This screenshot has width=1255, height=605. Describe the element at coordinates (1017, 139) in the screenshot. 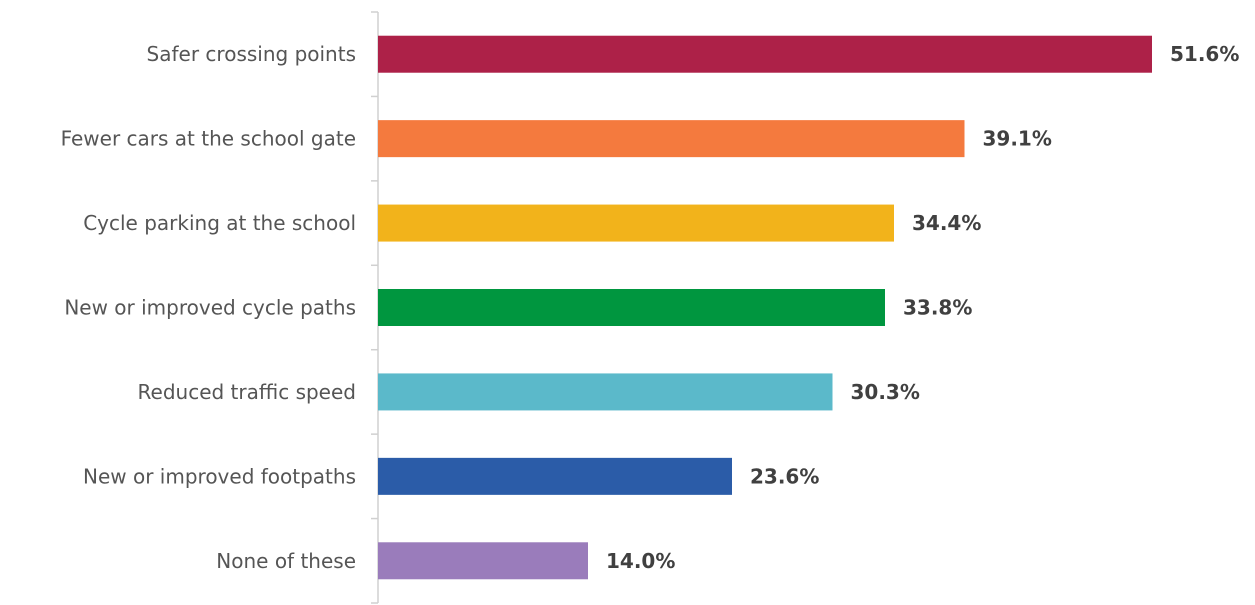

I see `data-label: 39.1%` at that location.